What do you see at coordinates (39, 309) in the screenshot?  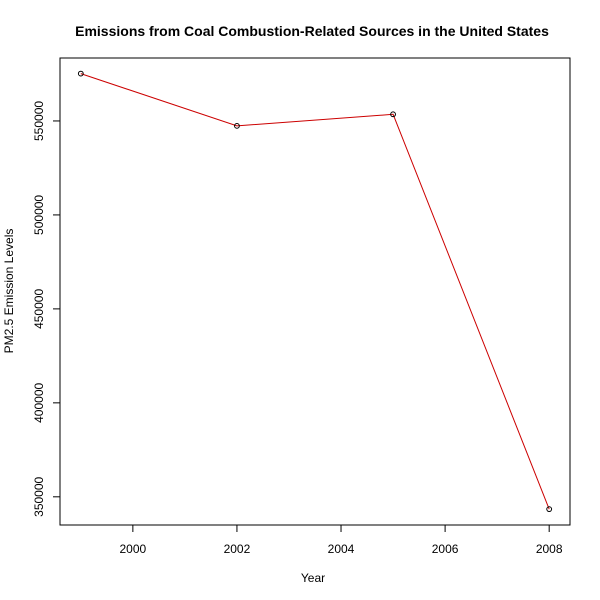 I see `y-tick-label: 450000` at bounding box center [39, 309].